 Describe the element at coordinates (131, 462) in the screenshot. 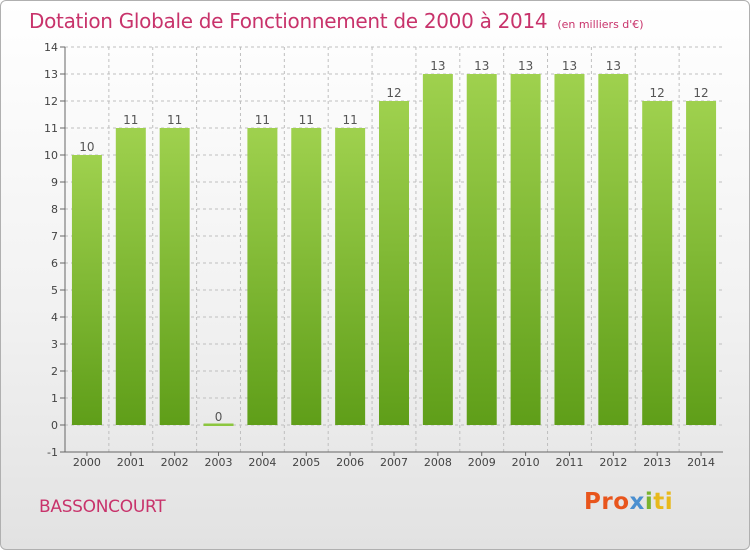

I see `x-tick-label: 2001` at that location.